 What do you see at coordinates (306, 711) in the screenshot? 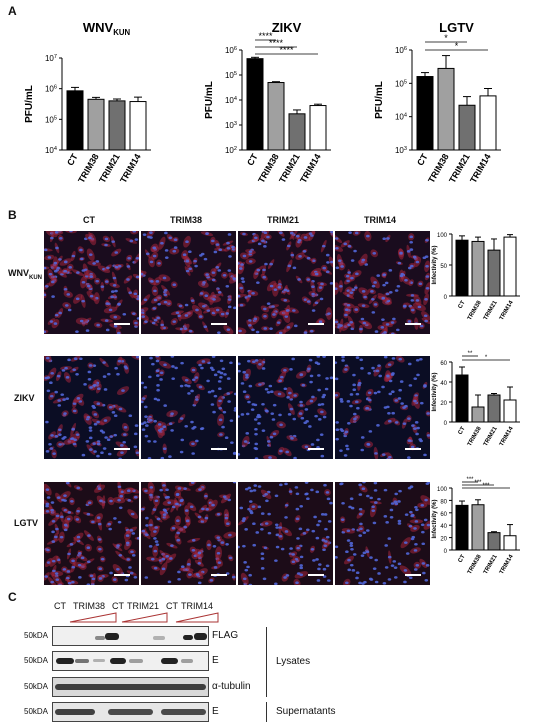
I see `group-label-supernatants: Supernatants` at bounding box center [306, 711].